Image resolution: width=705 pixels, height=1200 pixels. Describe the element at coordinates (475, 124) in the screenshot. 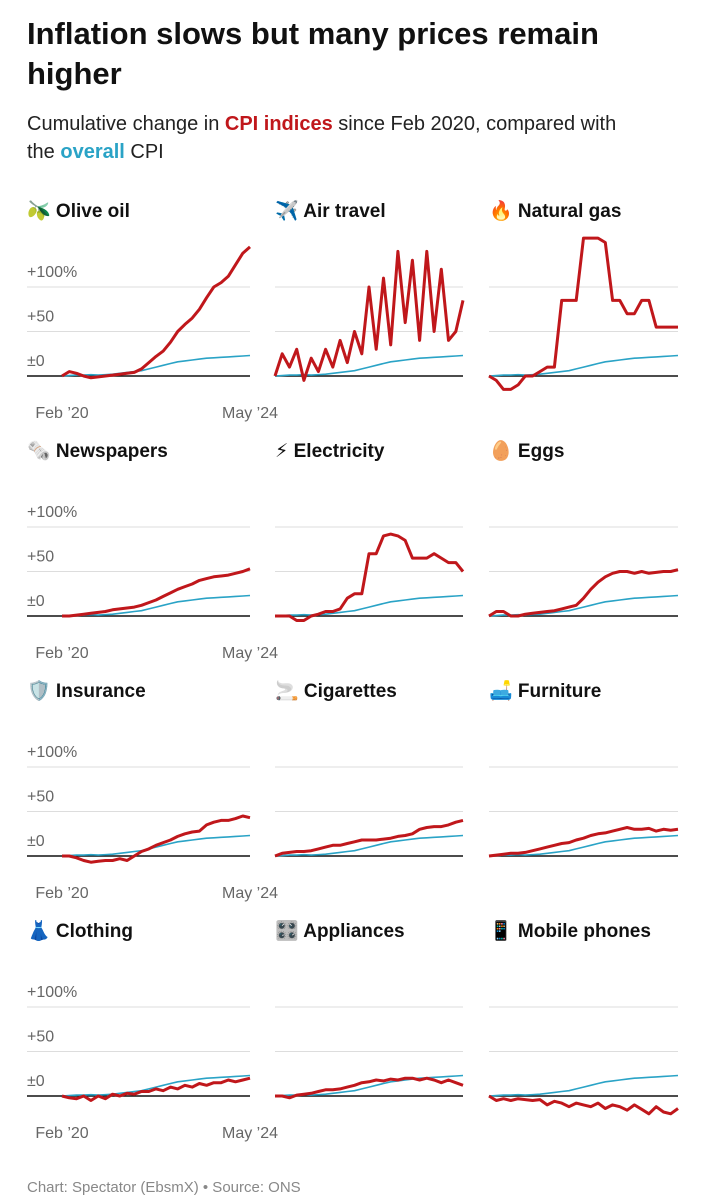

I see `subtitle-text: since Feb 2020, compared with` at that location.